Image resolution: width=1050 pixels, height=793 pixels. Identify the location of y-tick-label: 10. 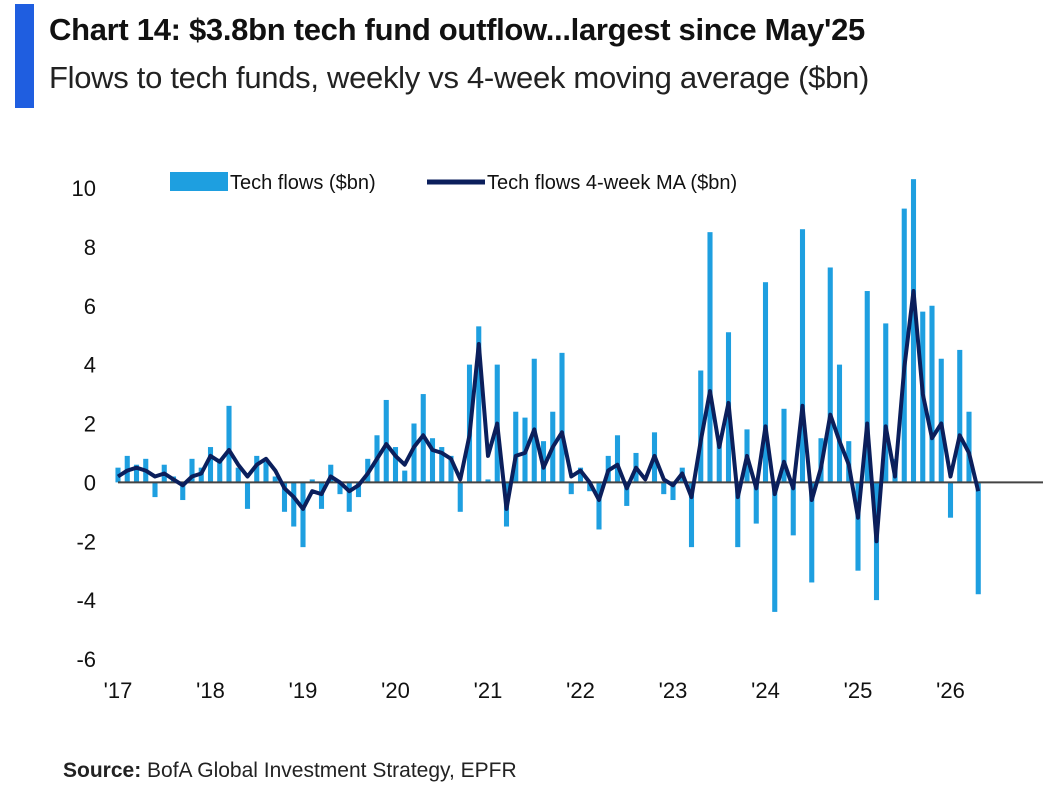
(84, 188).